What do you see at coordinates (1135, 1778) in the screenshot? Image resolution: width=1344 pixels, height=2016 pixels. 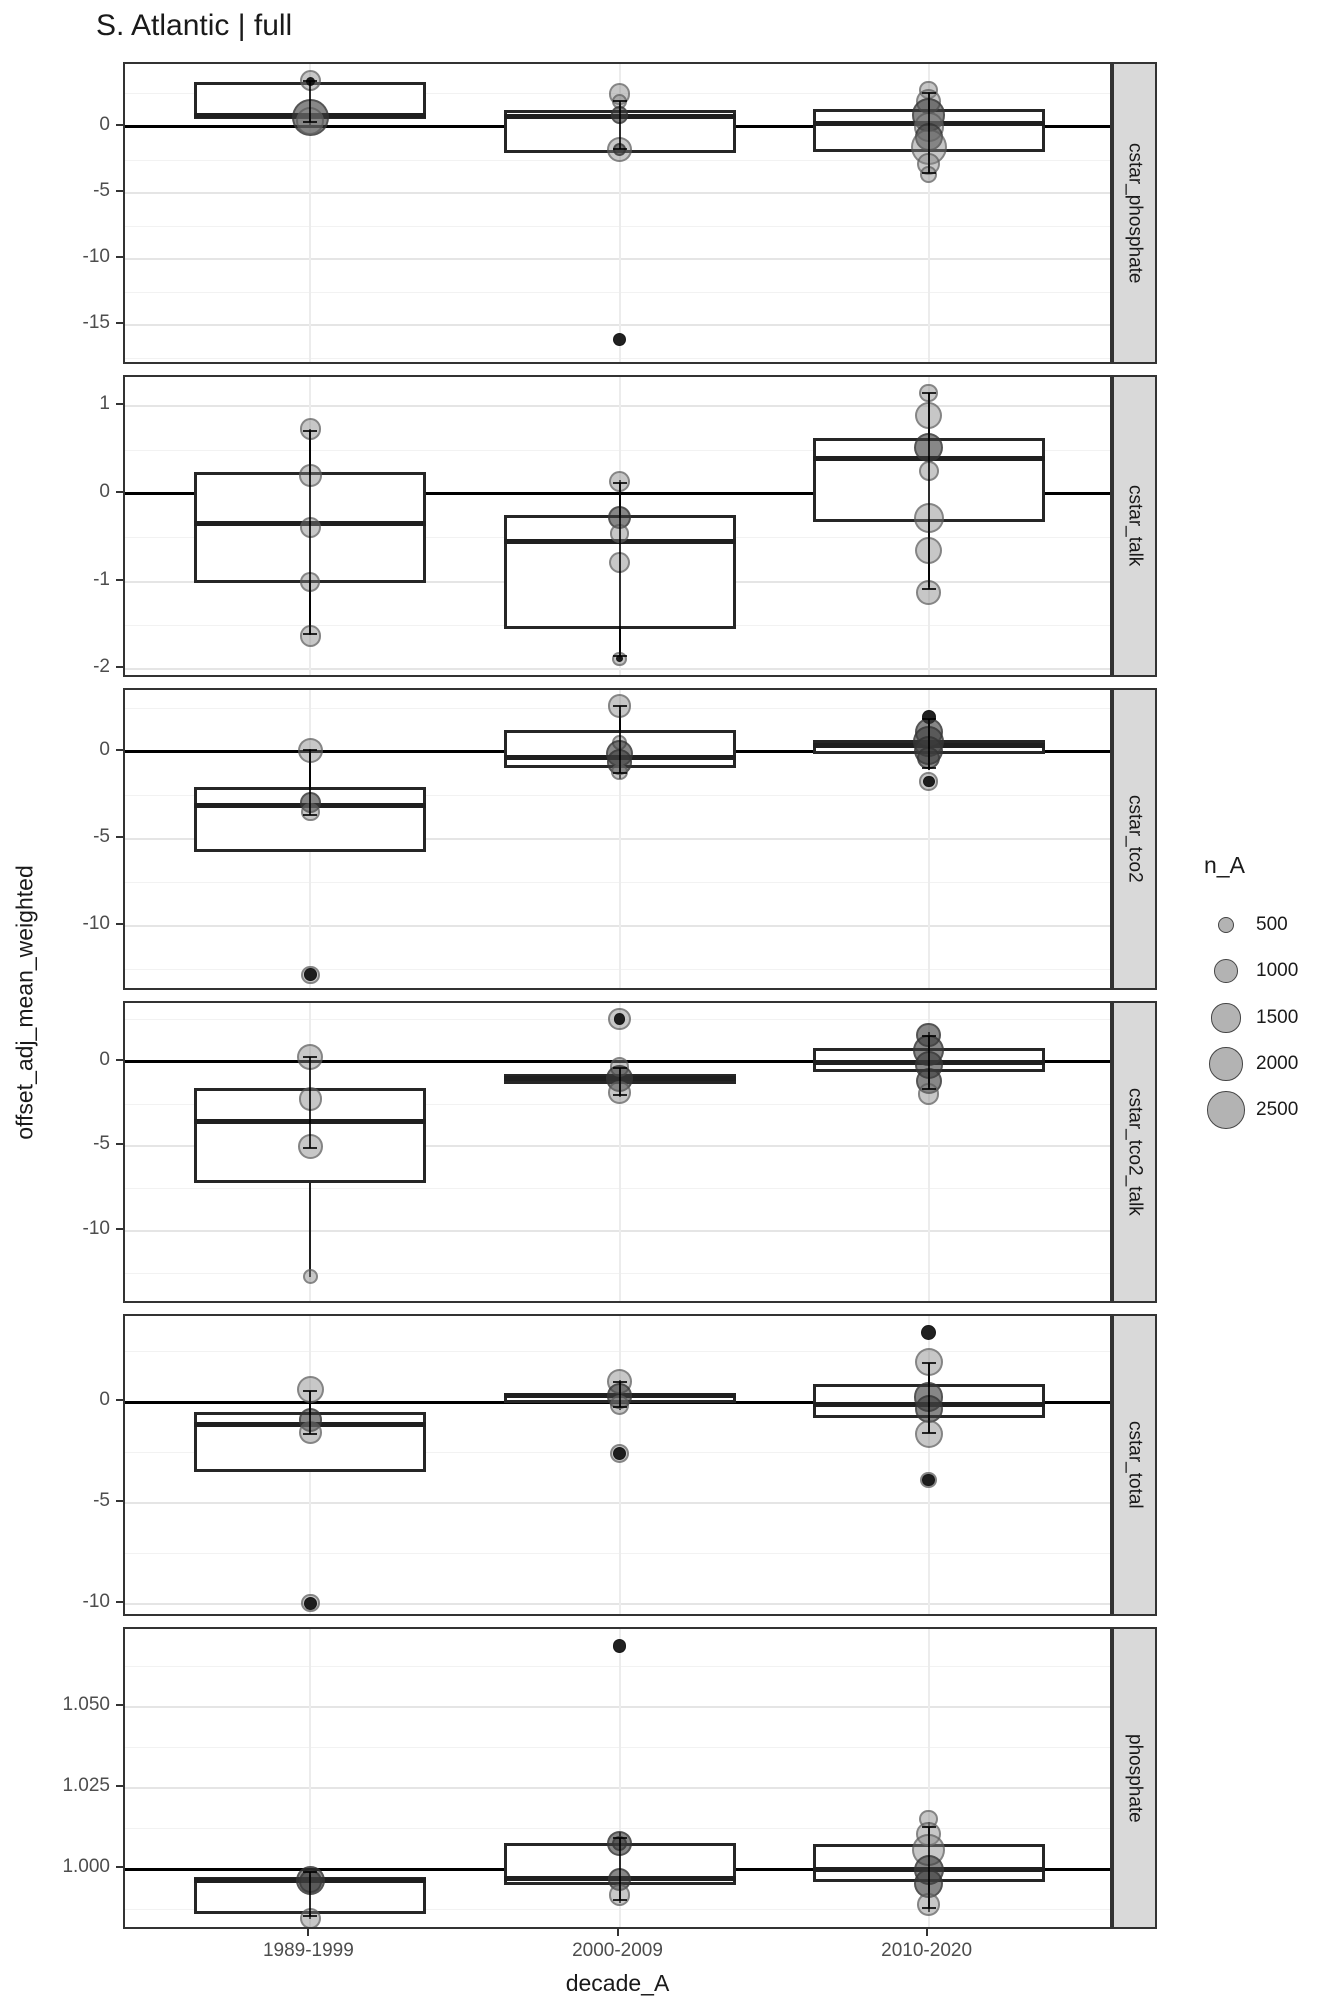 I see `facet-strip-label: phosphate` at bounding box center [1135, 1778].